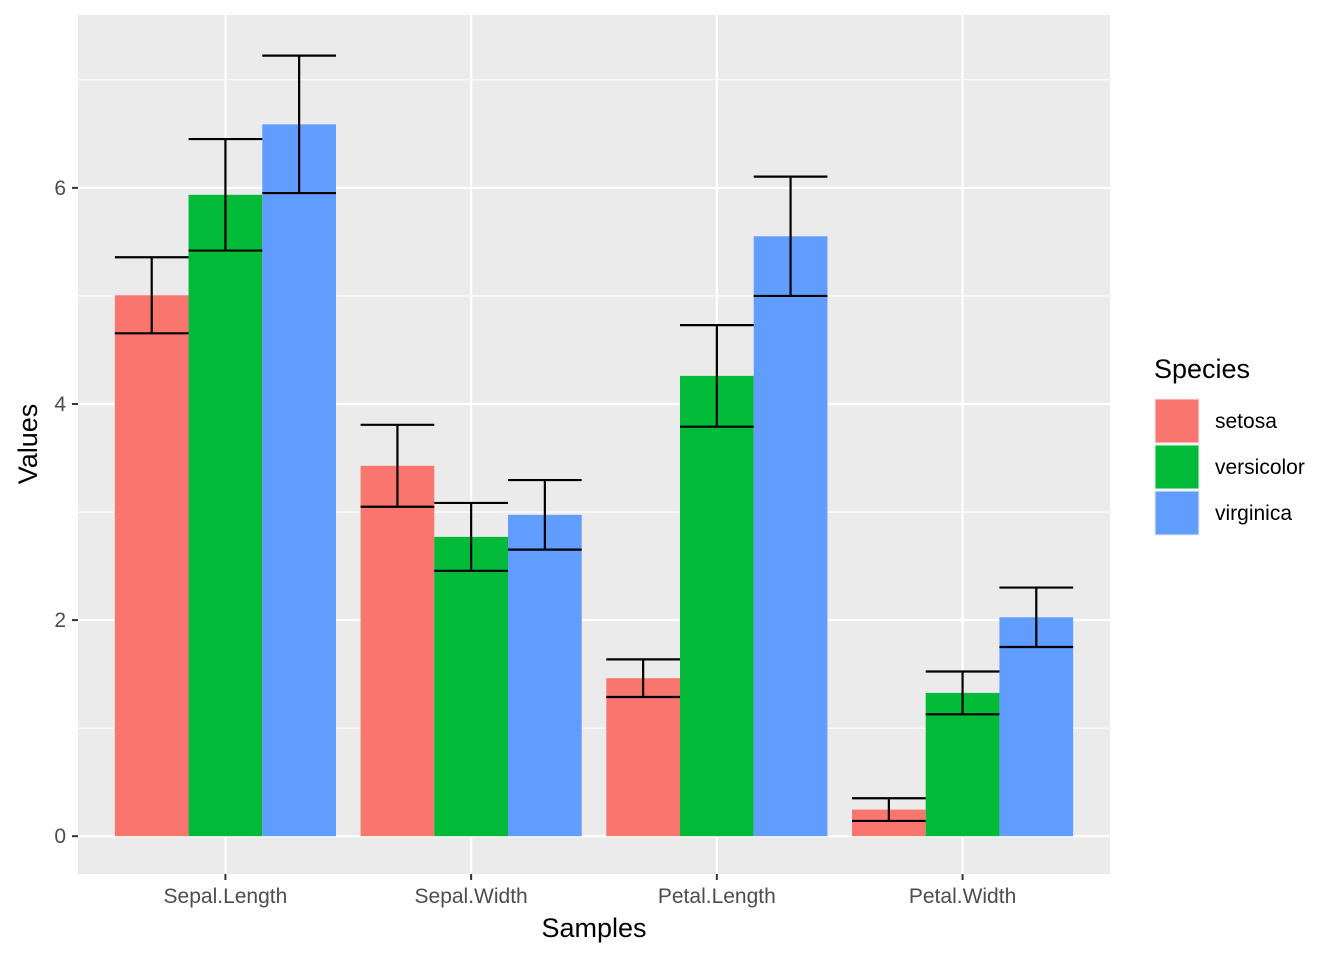  What do you see at coordinates (28, 444) in the screenshot?
I see `y-axis-title: Values` at bounding box center [28, 444].